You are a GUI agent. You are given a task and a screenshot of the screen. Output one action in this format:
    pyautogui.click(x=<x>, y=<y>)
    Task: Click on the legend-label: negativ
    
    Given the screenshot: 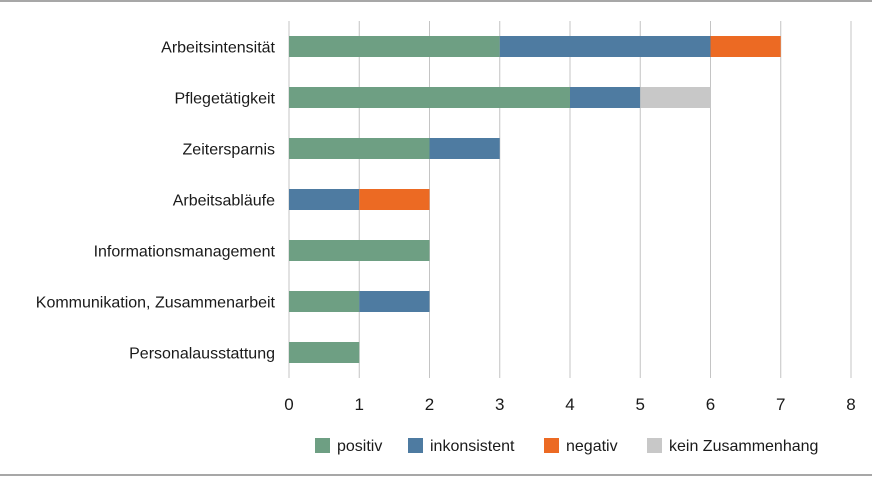 What is the action you would take?
    pyautogui.click(x=592, y=446)
    